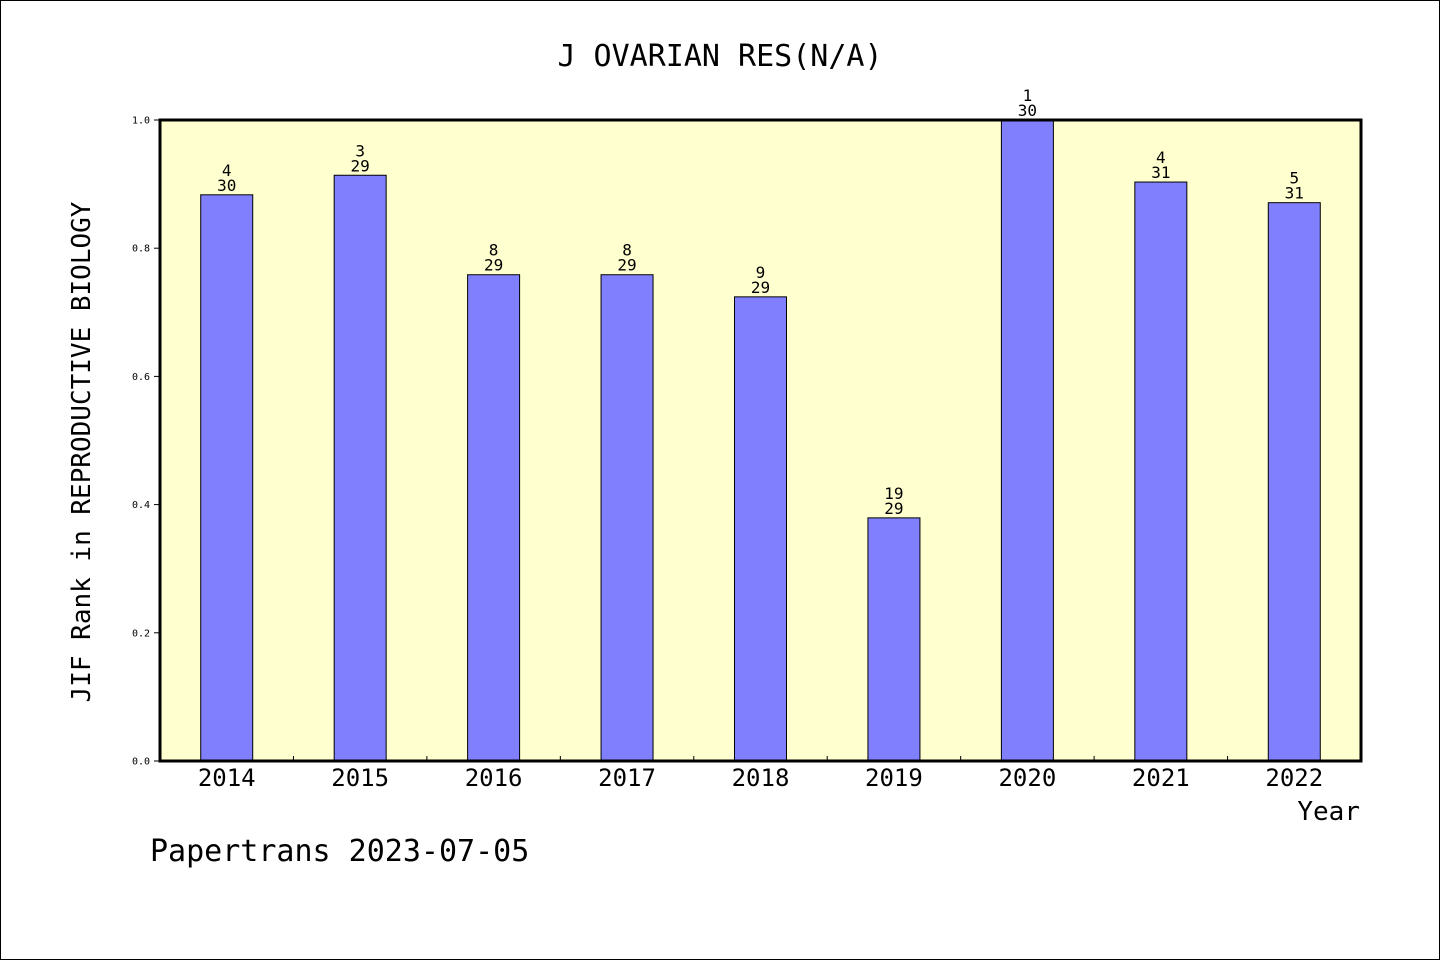  Describe the element at coordinates (1027, 440) in the screenshot. I see `bar-2020` at that location.